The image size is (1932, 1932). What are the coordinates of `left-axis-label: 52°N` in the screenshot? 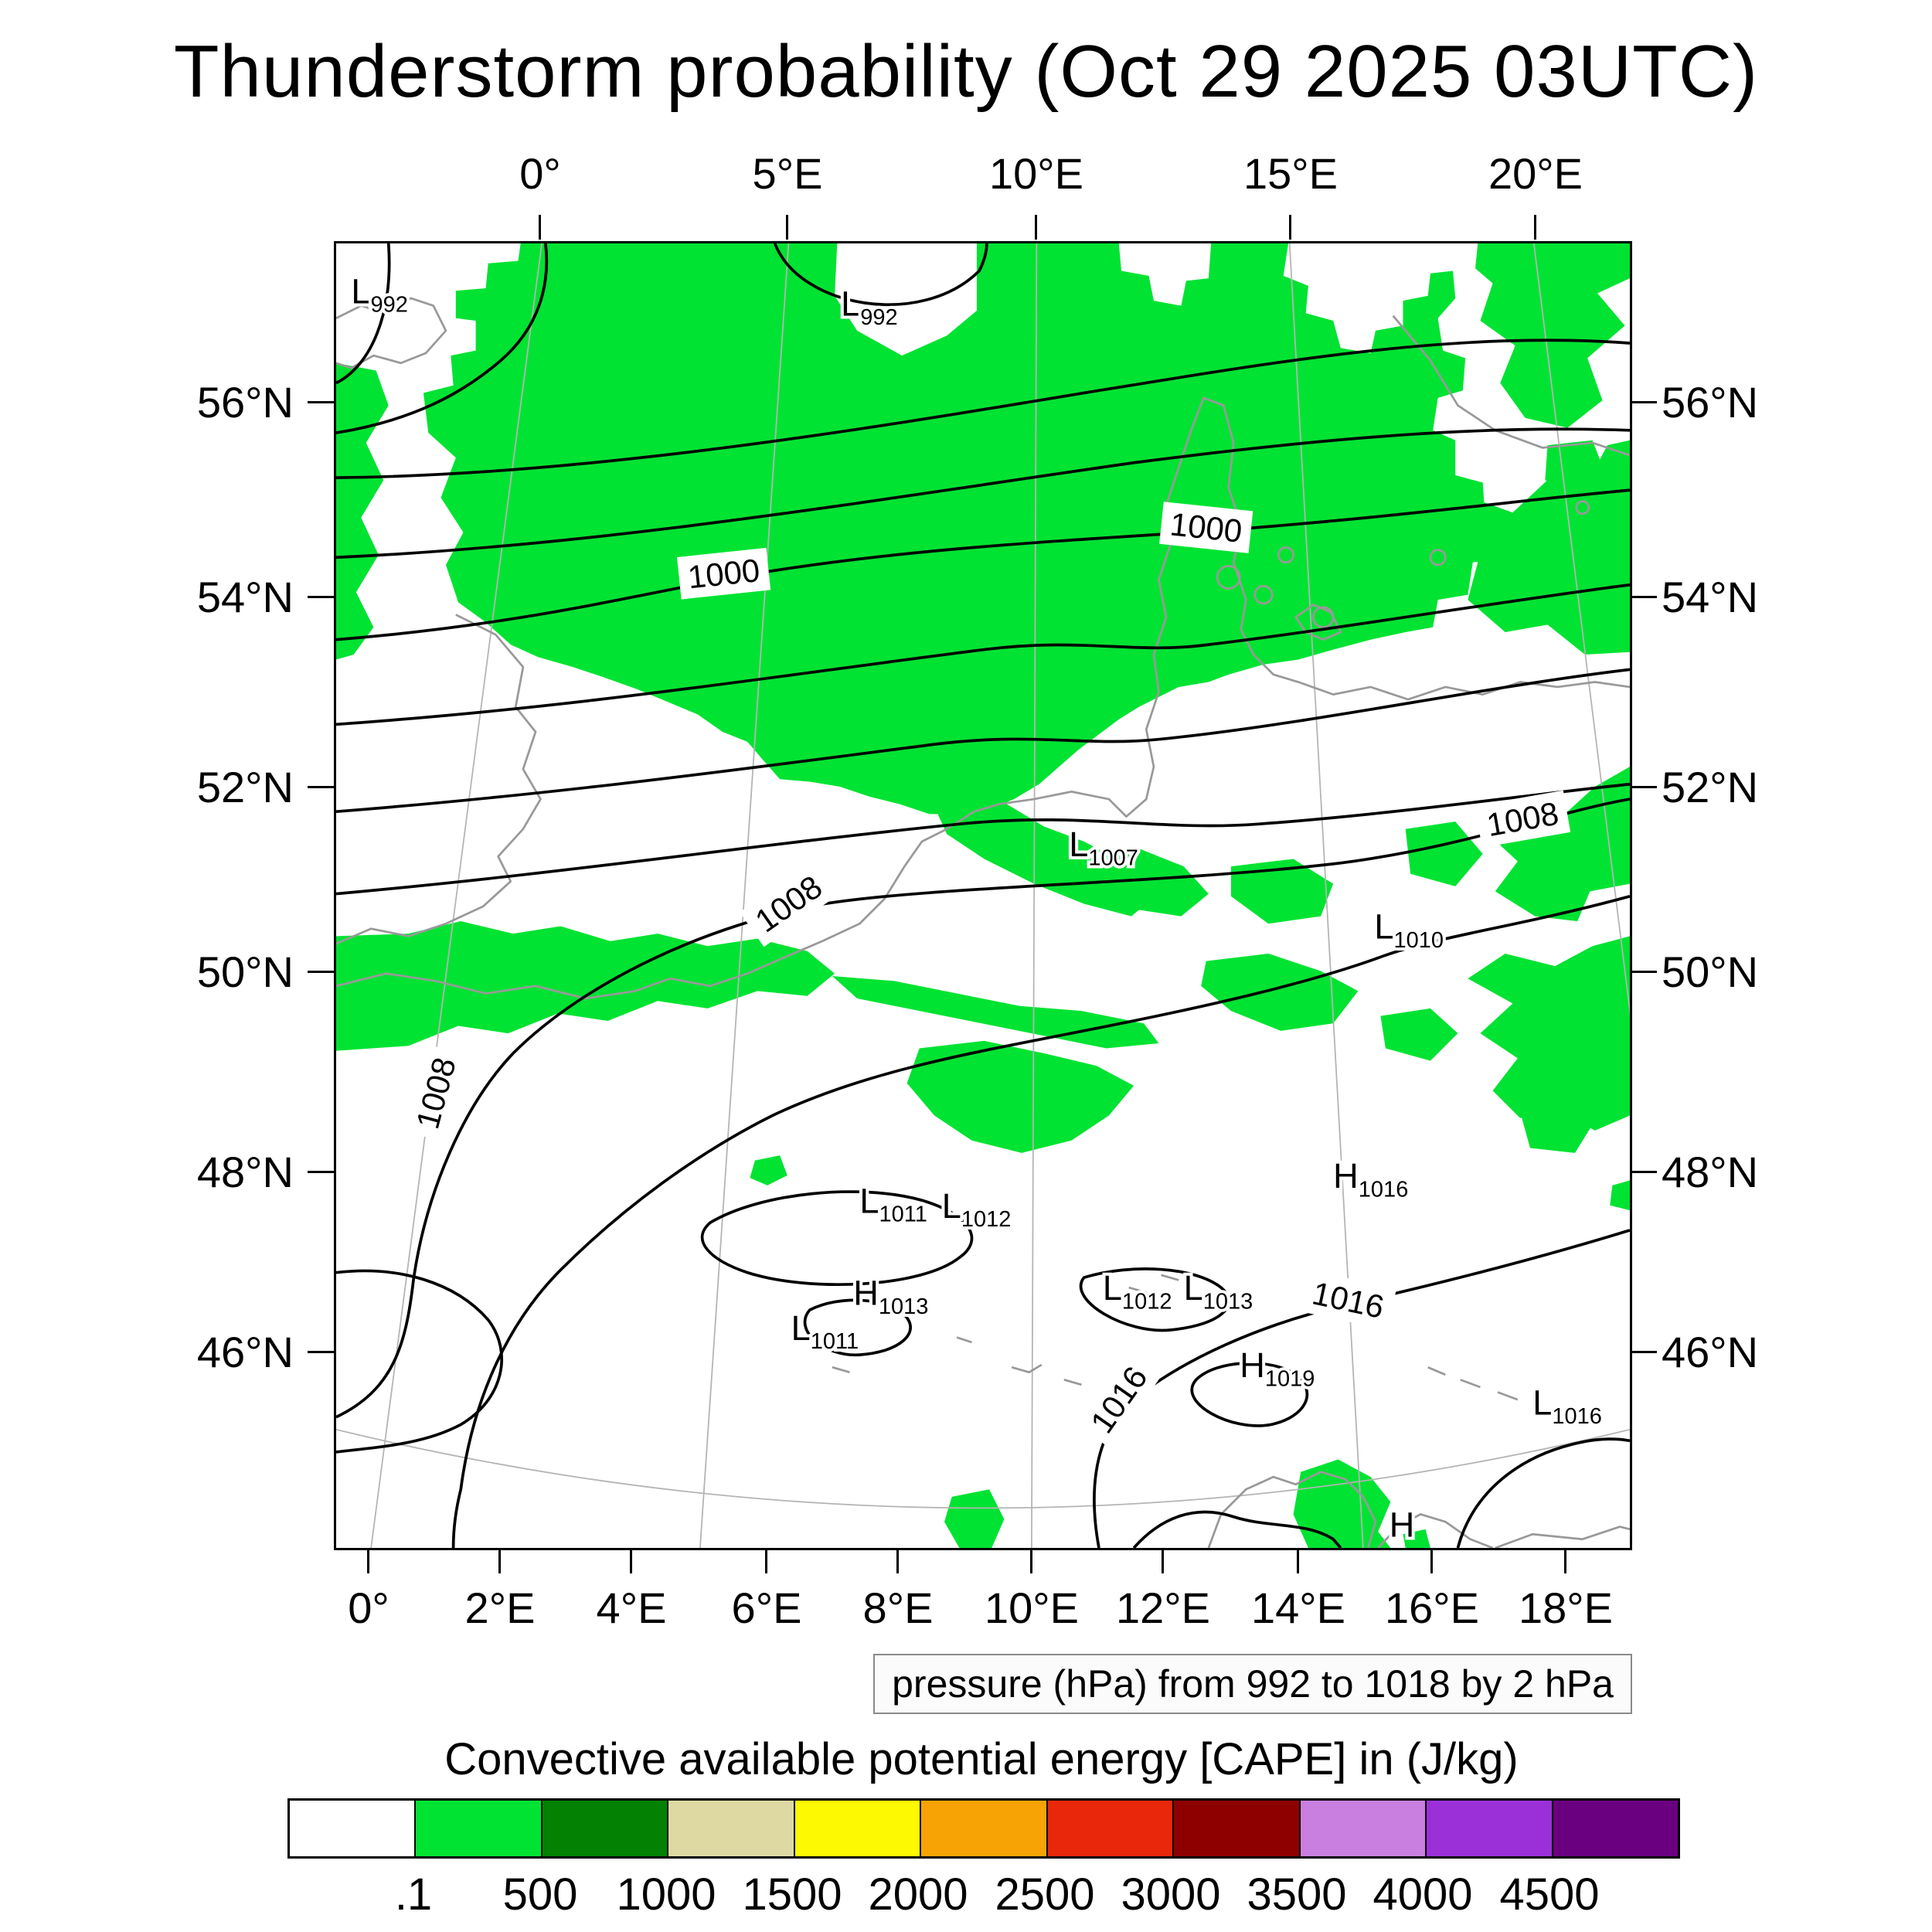 It's located at (245, 787).